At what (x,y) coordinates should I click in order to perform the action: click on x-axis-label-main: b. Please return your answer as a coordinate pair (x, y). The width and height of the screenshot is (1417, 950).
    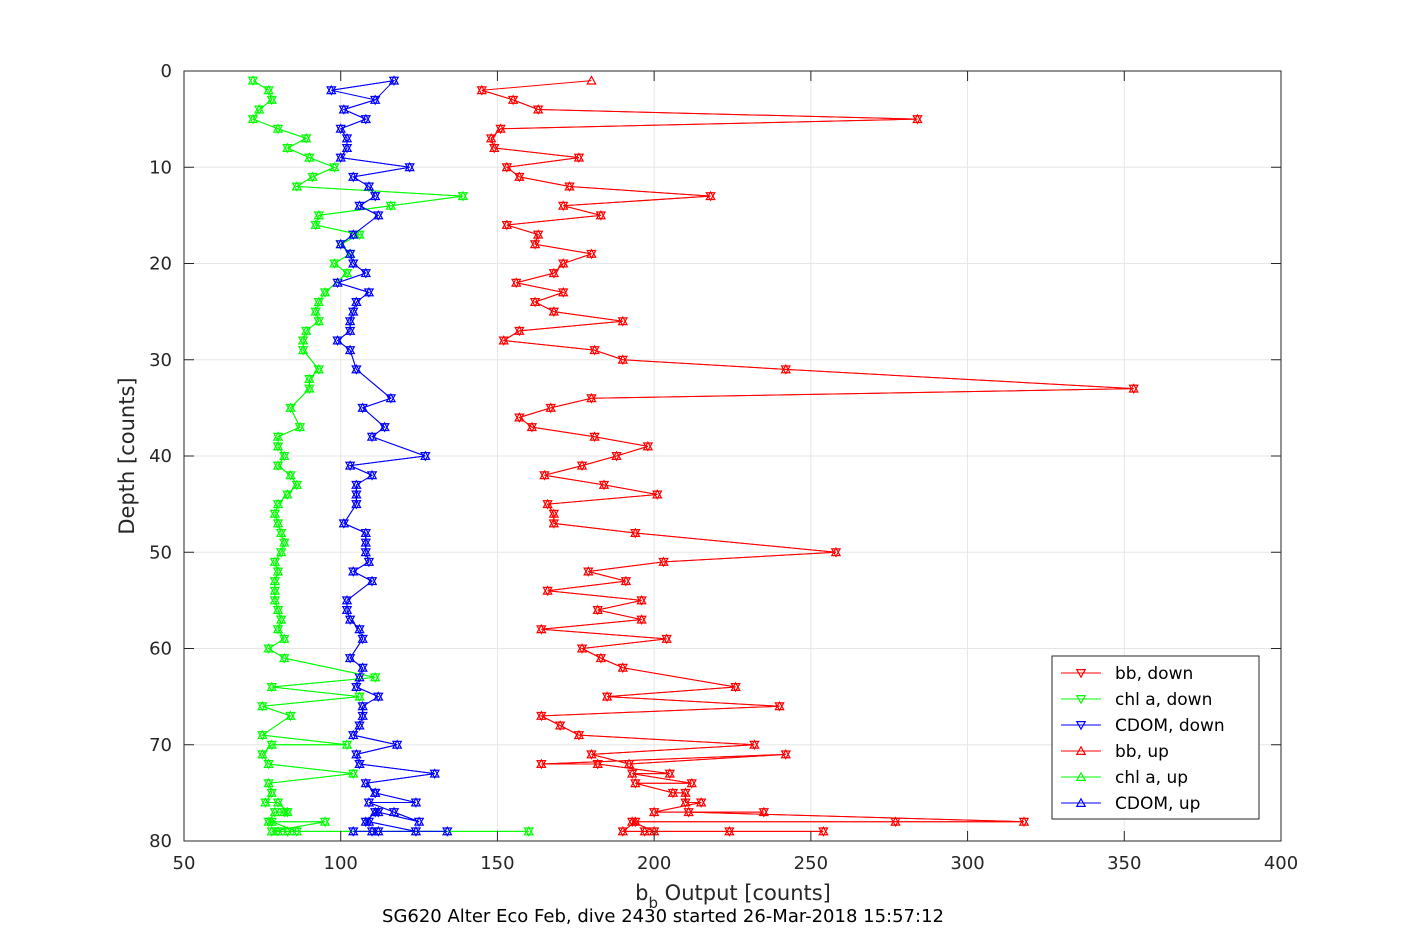
    Looking at the image, I should click on (641, 893).